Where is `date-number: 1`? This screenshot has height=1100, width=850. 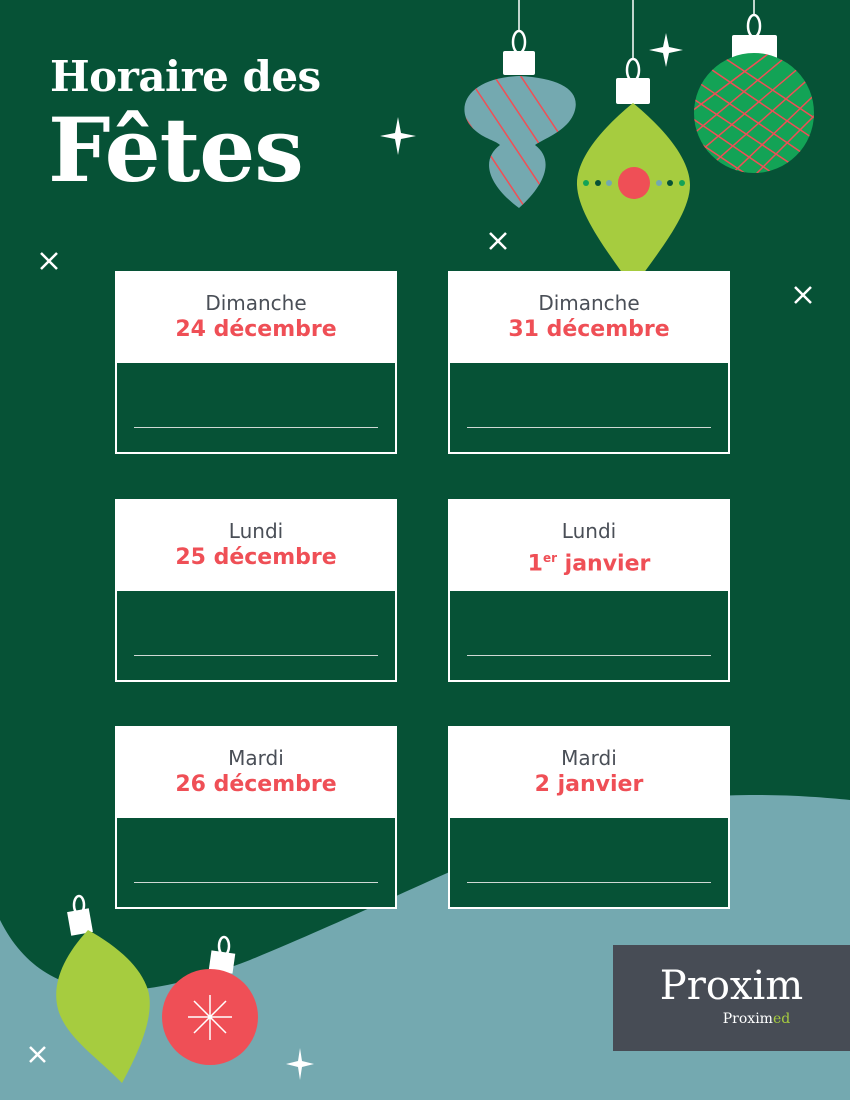
date-number: 1 is located at coordinates (535, 564).